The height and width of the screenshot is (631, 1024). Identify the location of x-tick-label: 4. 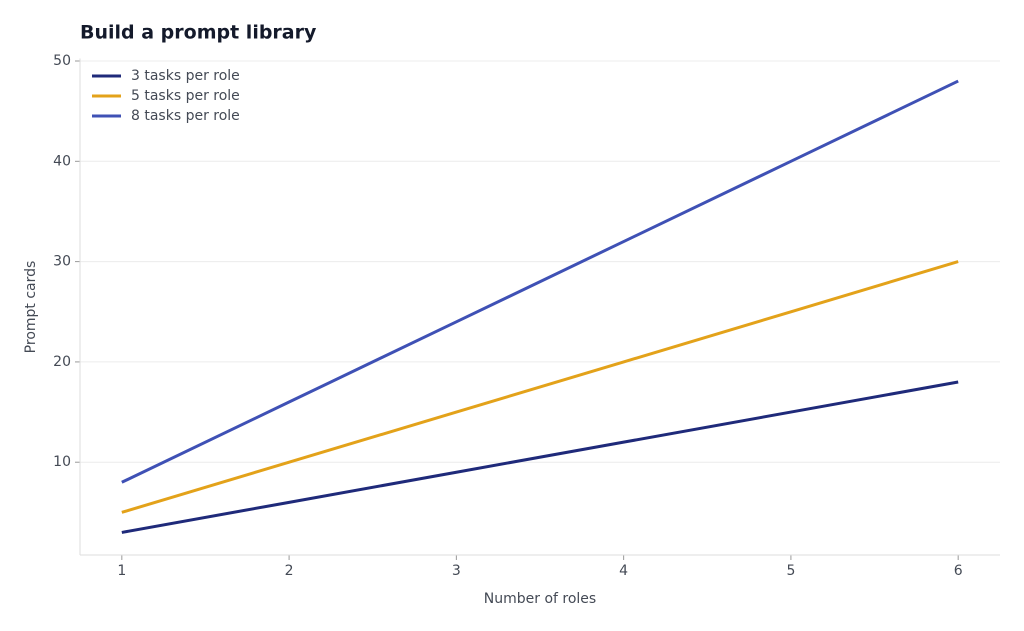
(623, 571).